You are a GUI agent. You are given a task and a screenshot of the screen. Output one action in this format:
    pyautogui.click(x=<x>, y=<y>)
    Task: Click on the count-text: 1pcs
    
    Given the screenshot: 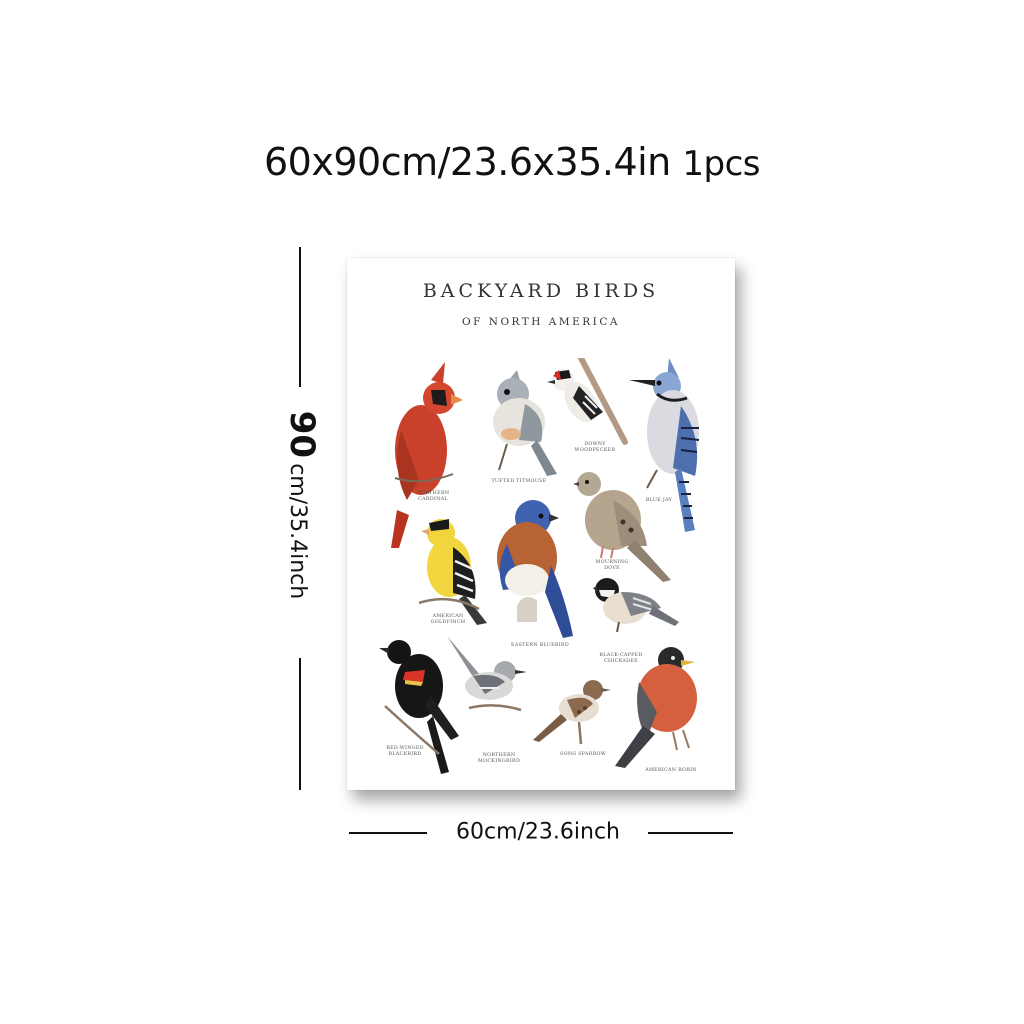 What is the action you would take?
    pyautogui.click(x=721, y=164)
    